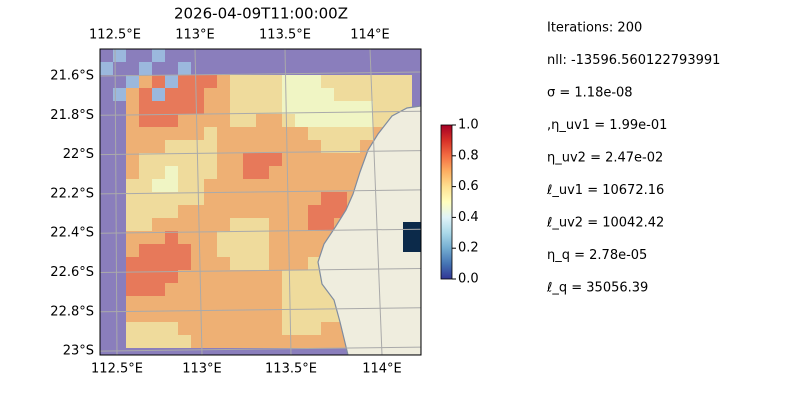 The width and height of the screenshot is (800, 400). I want to click on lat-label: 22.6°S, so click(72, 272).